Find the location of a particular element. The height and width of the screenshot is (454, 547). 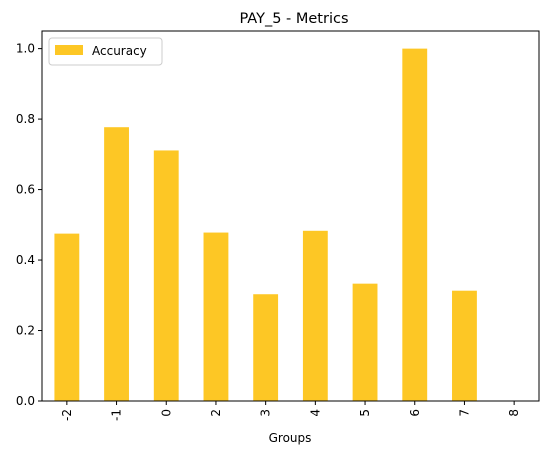

y-tick-label: 0.6 is located at coordinates (25, 190).